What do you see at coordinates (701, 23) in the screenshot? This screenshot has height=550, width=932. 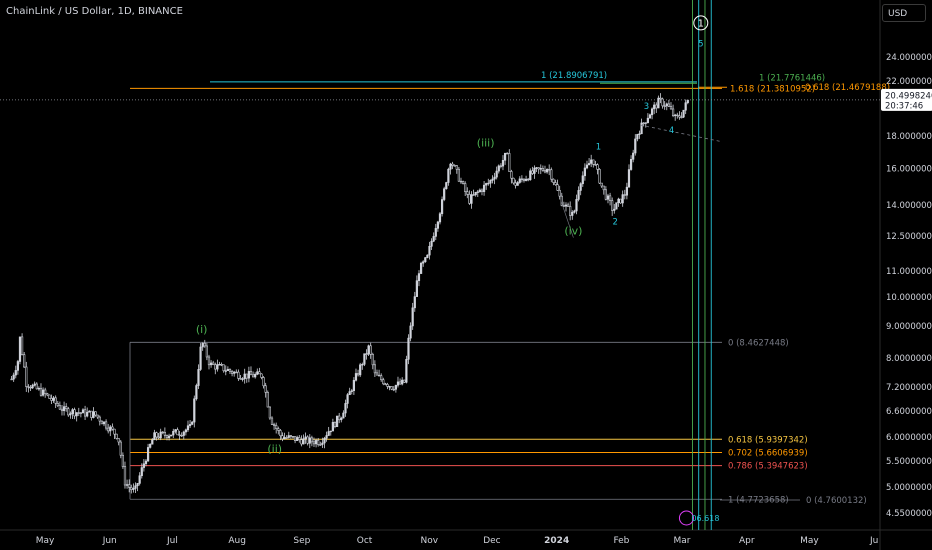 I see `wave-label: 1` at bounding box center [701, 23].